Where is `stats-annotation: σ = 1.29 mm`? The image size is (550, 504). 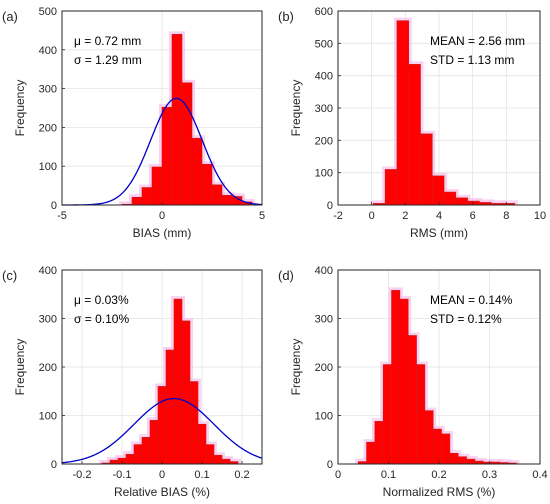 stats-annotation: σ = 1.29 mm is located at coordinates (108, 60).